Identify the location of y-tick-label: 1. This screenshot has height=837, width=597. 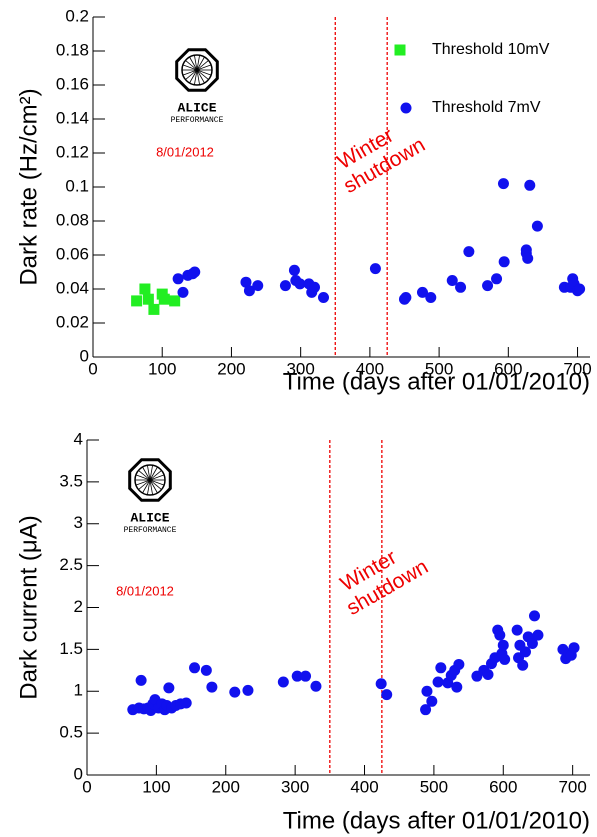
(78, 690).